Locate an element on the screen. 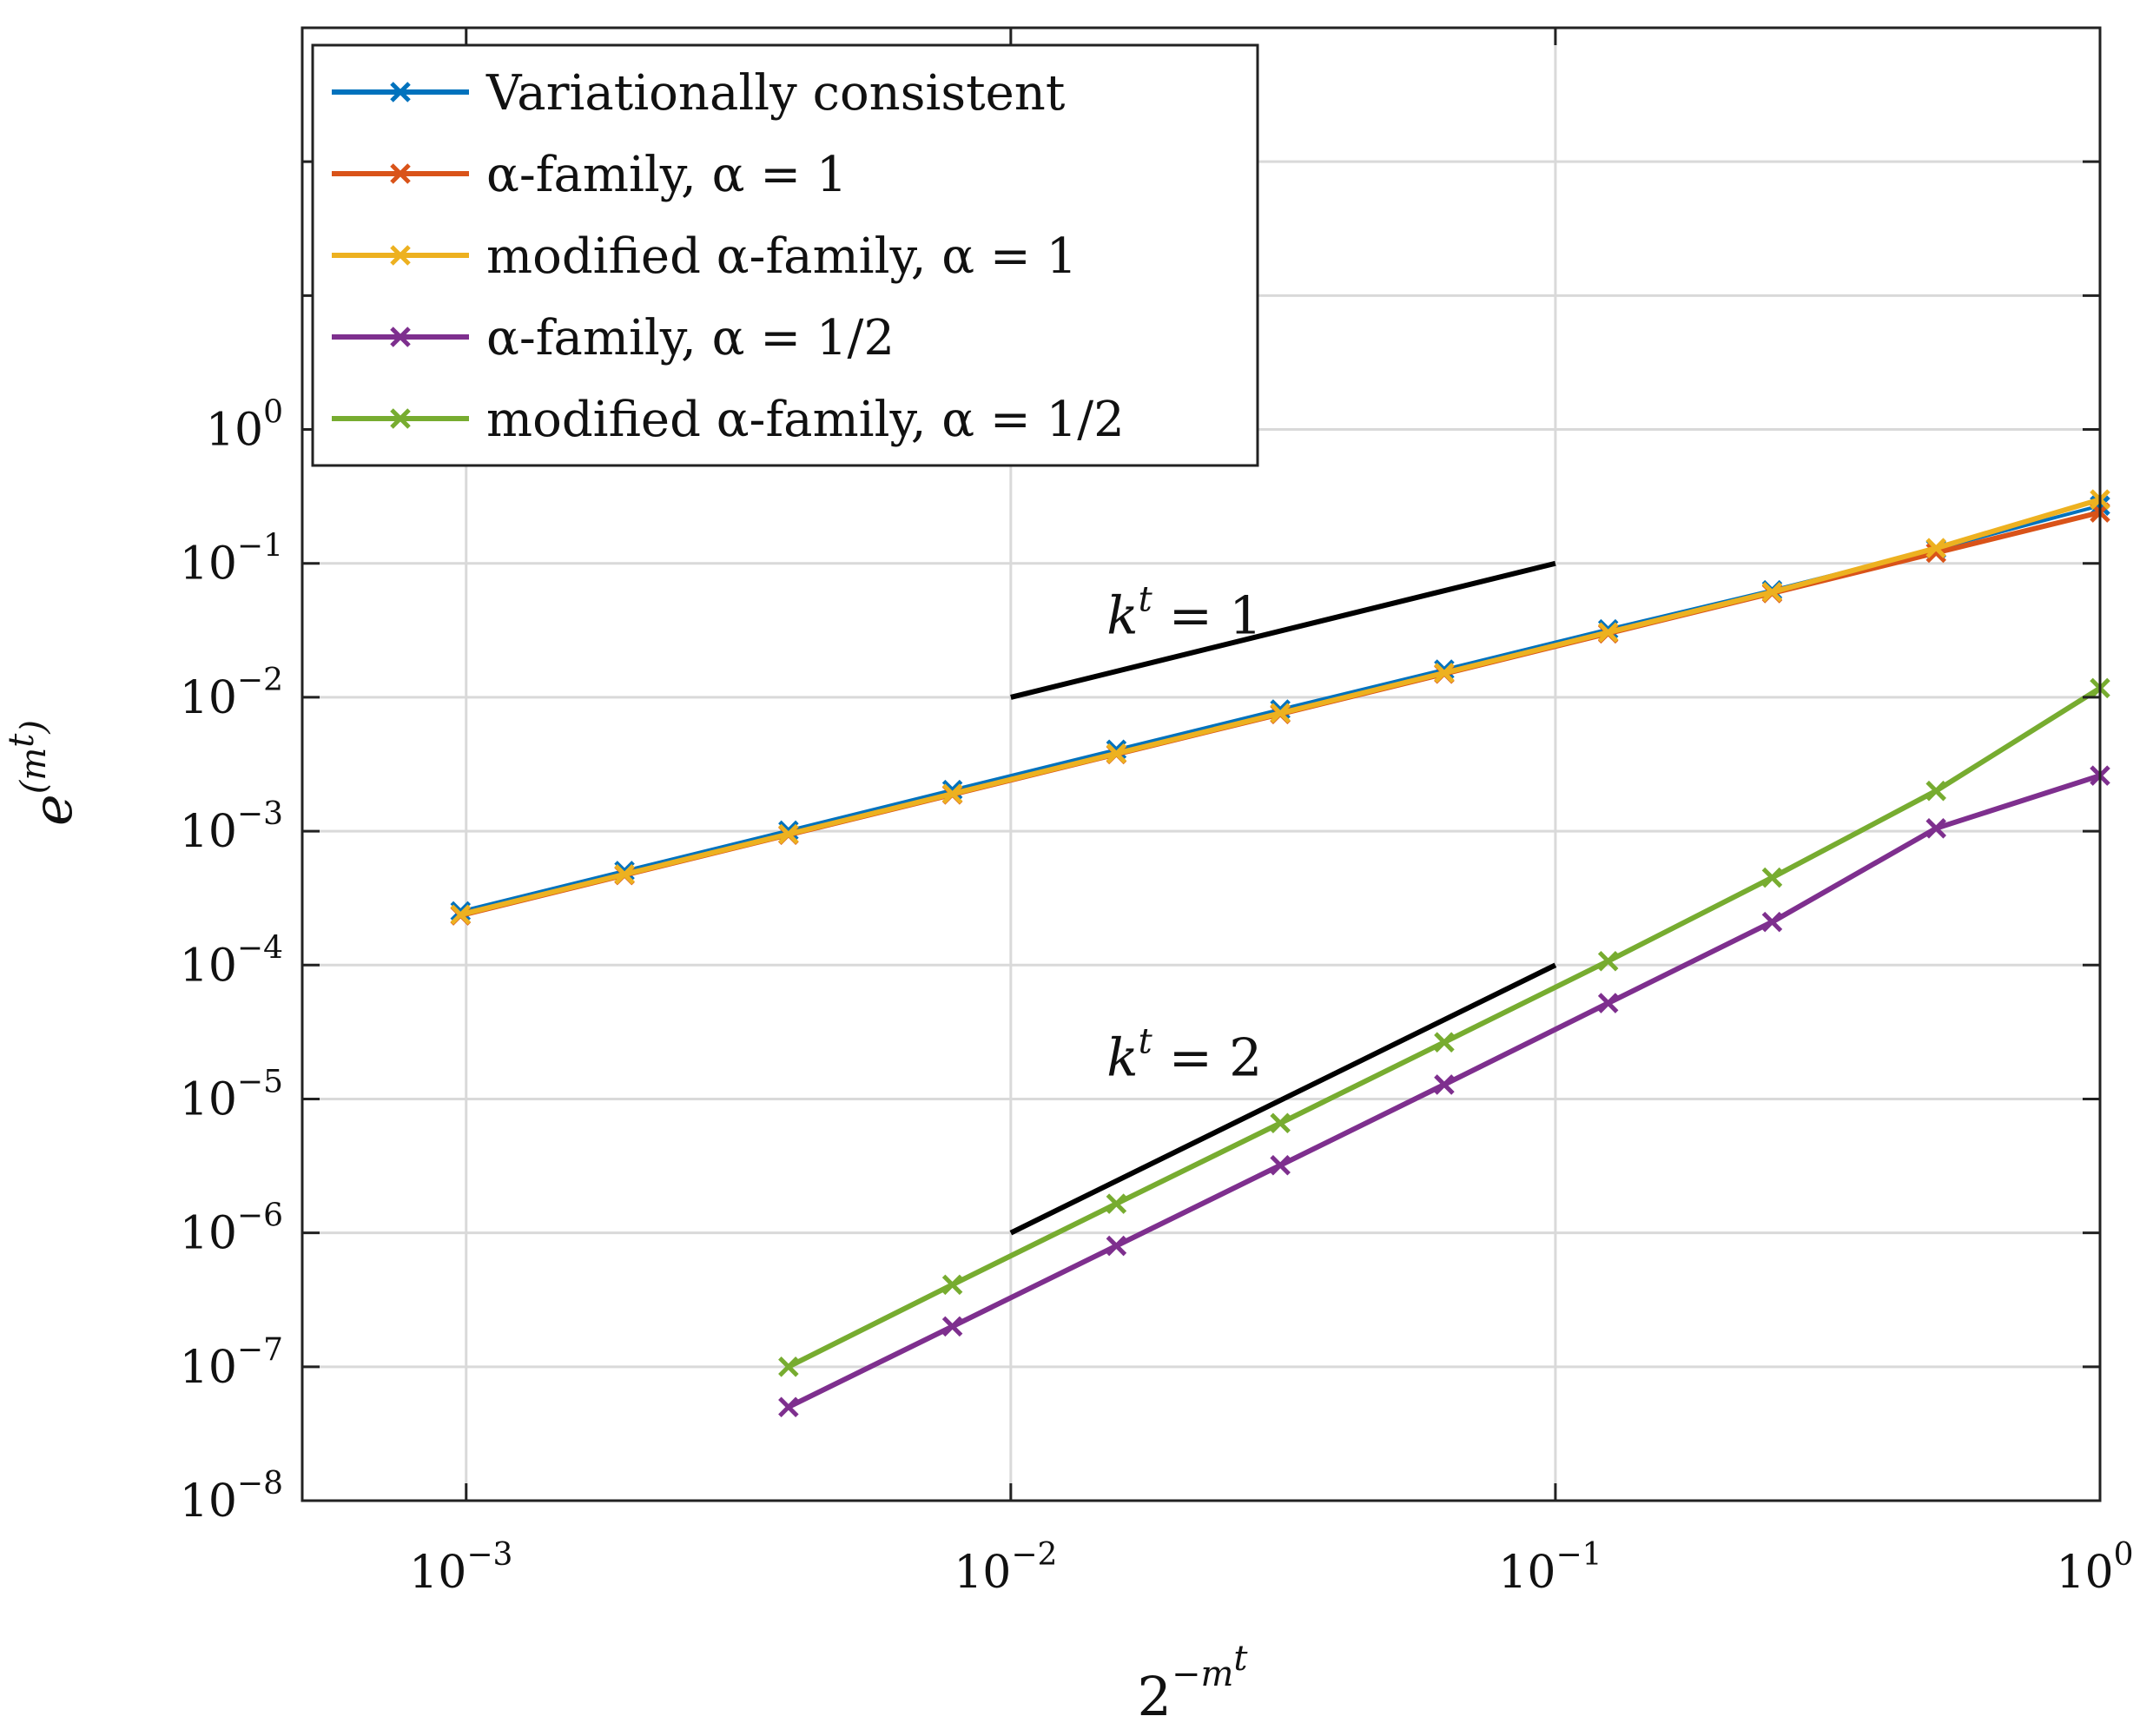  legend-entry: modified α-family, α = 1 is located at coordinates (704, 256).